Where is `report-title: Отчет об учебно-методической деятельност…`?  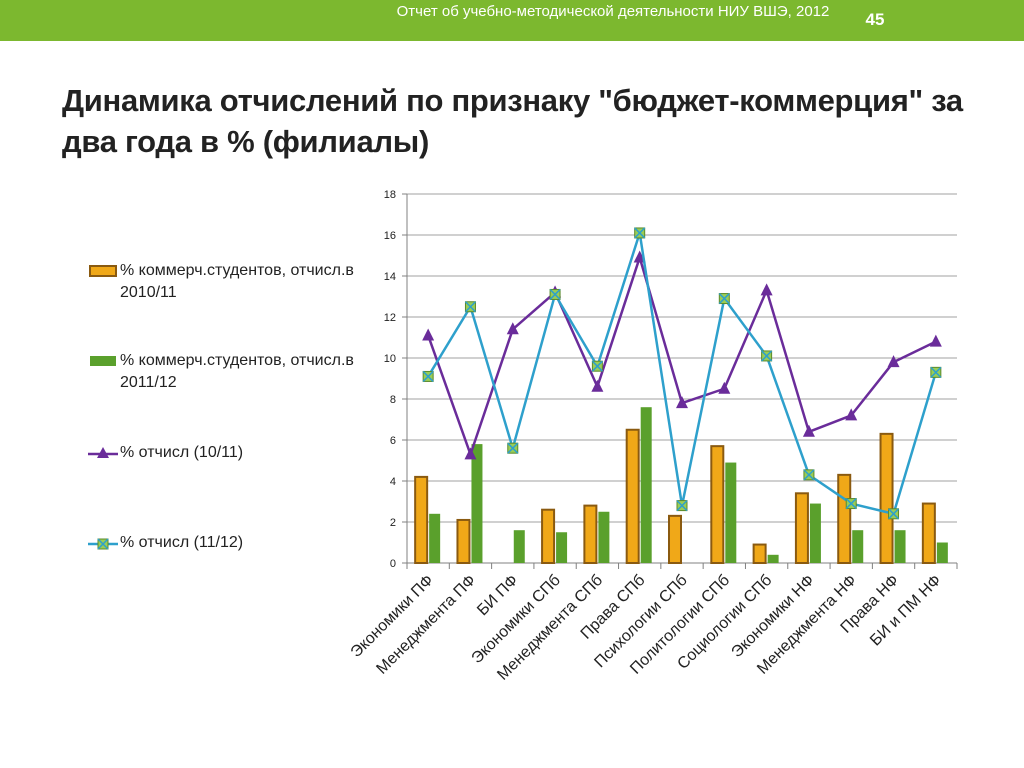 report-title: Отчет об учебно-методической деятельност… is located at coordinates (613, 11).